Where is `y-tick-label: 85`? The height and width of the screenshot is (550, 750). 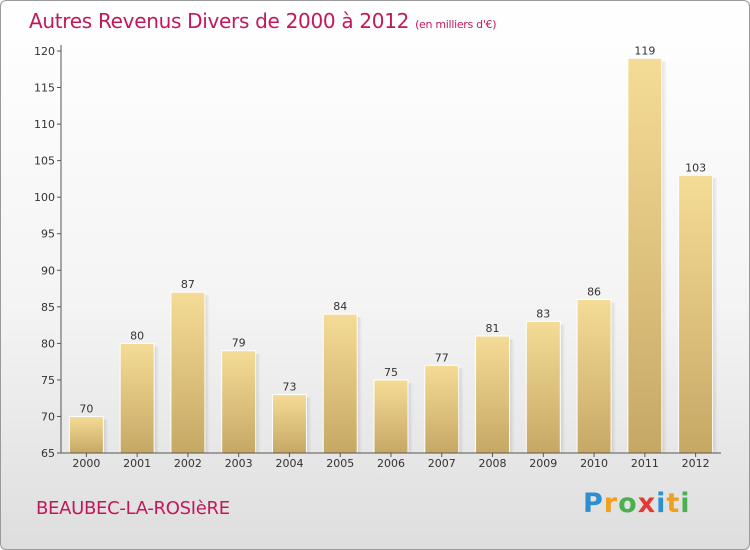 y-tick-label: 85 is located at coordinates (48, 307).